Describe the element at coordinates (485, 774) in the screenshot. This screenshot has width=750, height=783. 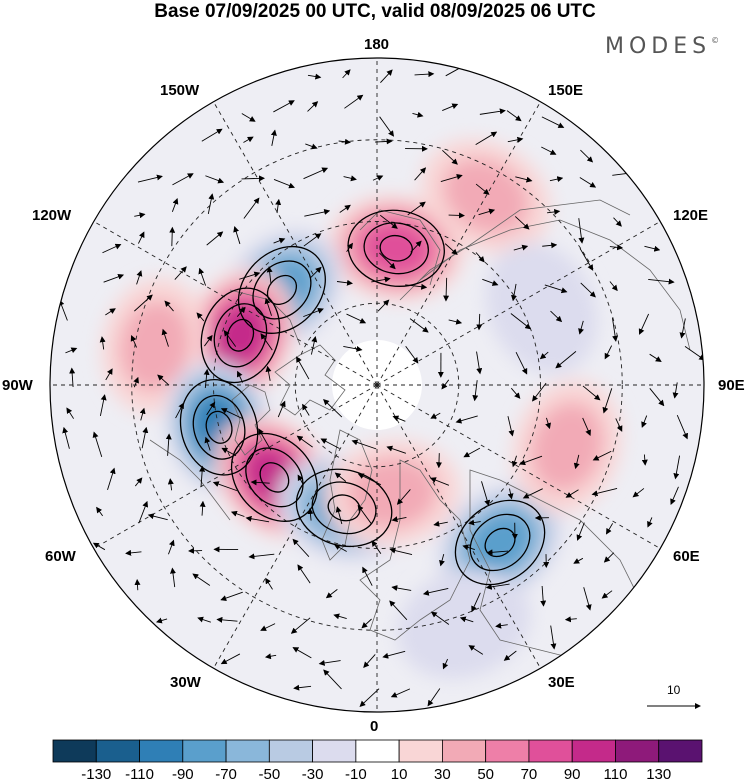
I see `colorbar-label-9: 50` at that location.